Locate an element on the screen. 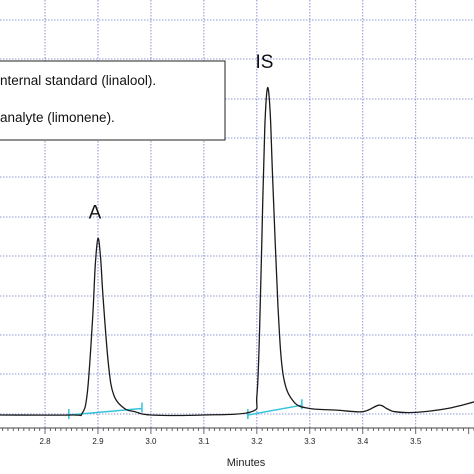 Image resolution: width=474 pixels, height=474 pixels. peak-label-is: IS is located at coordinates (264, 62).